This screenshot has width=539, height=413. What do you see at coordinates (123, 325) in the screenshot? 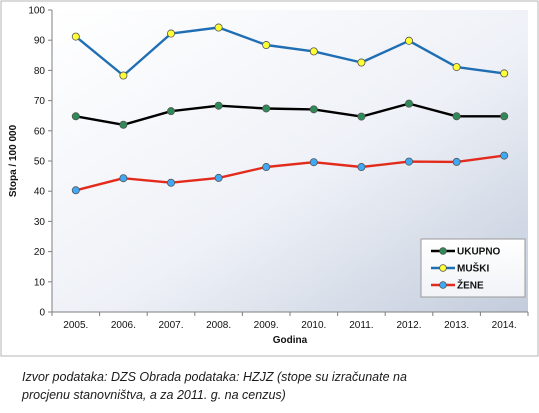
I see `x-tick-label: 2006.` at bounding box center [123, 325].